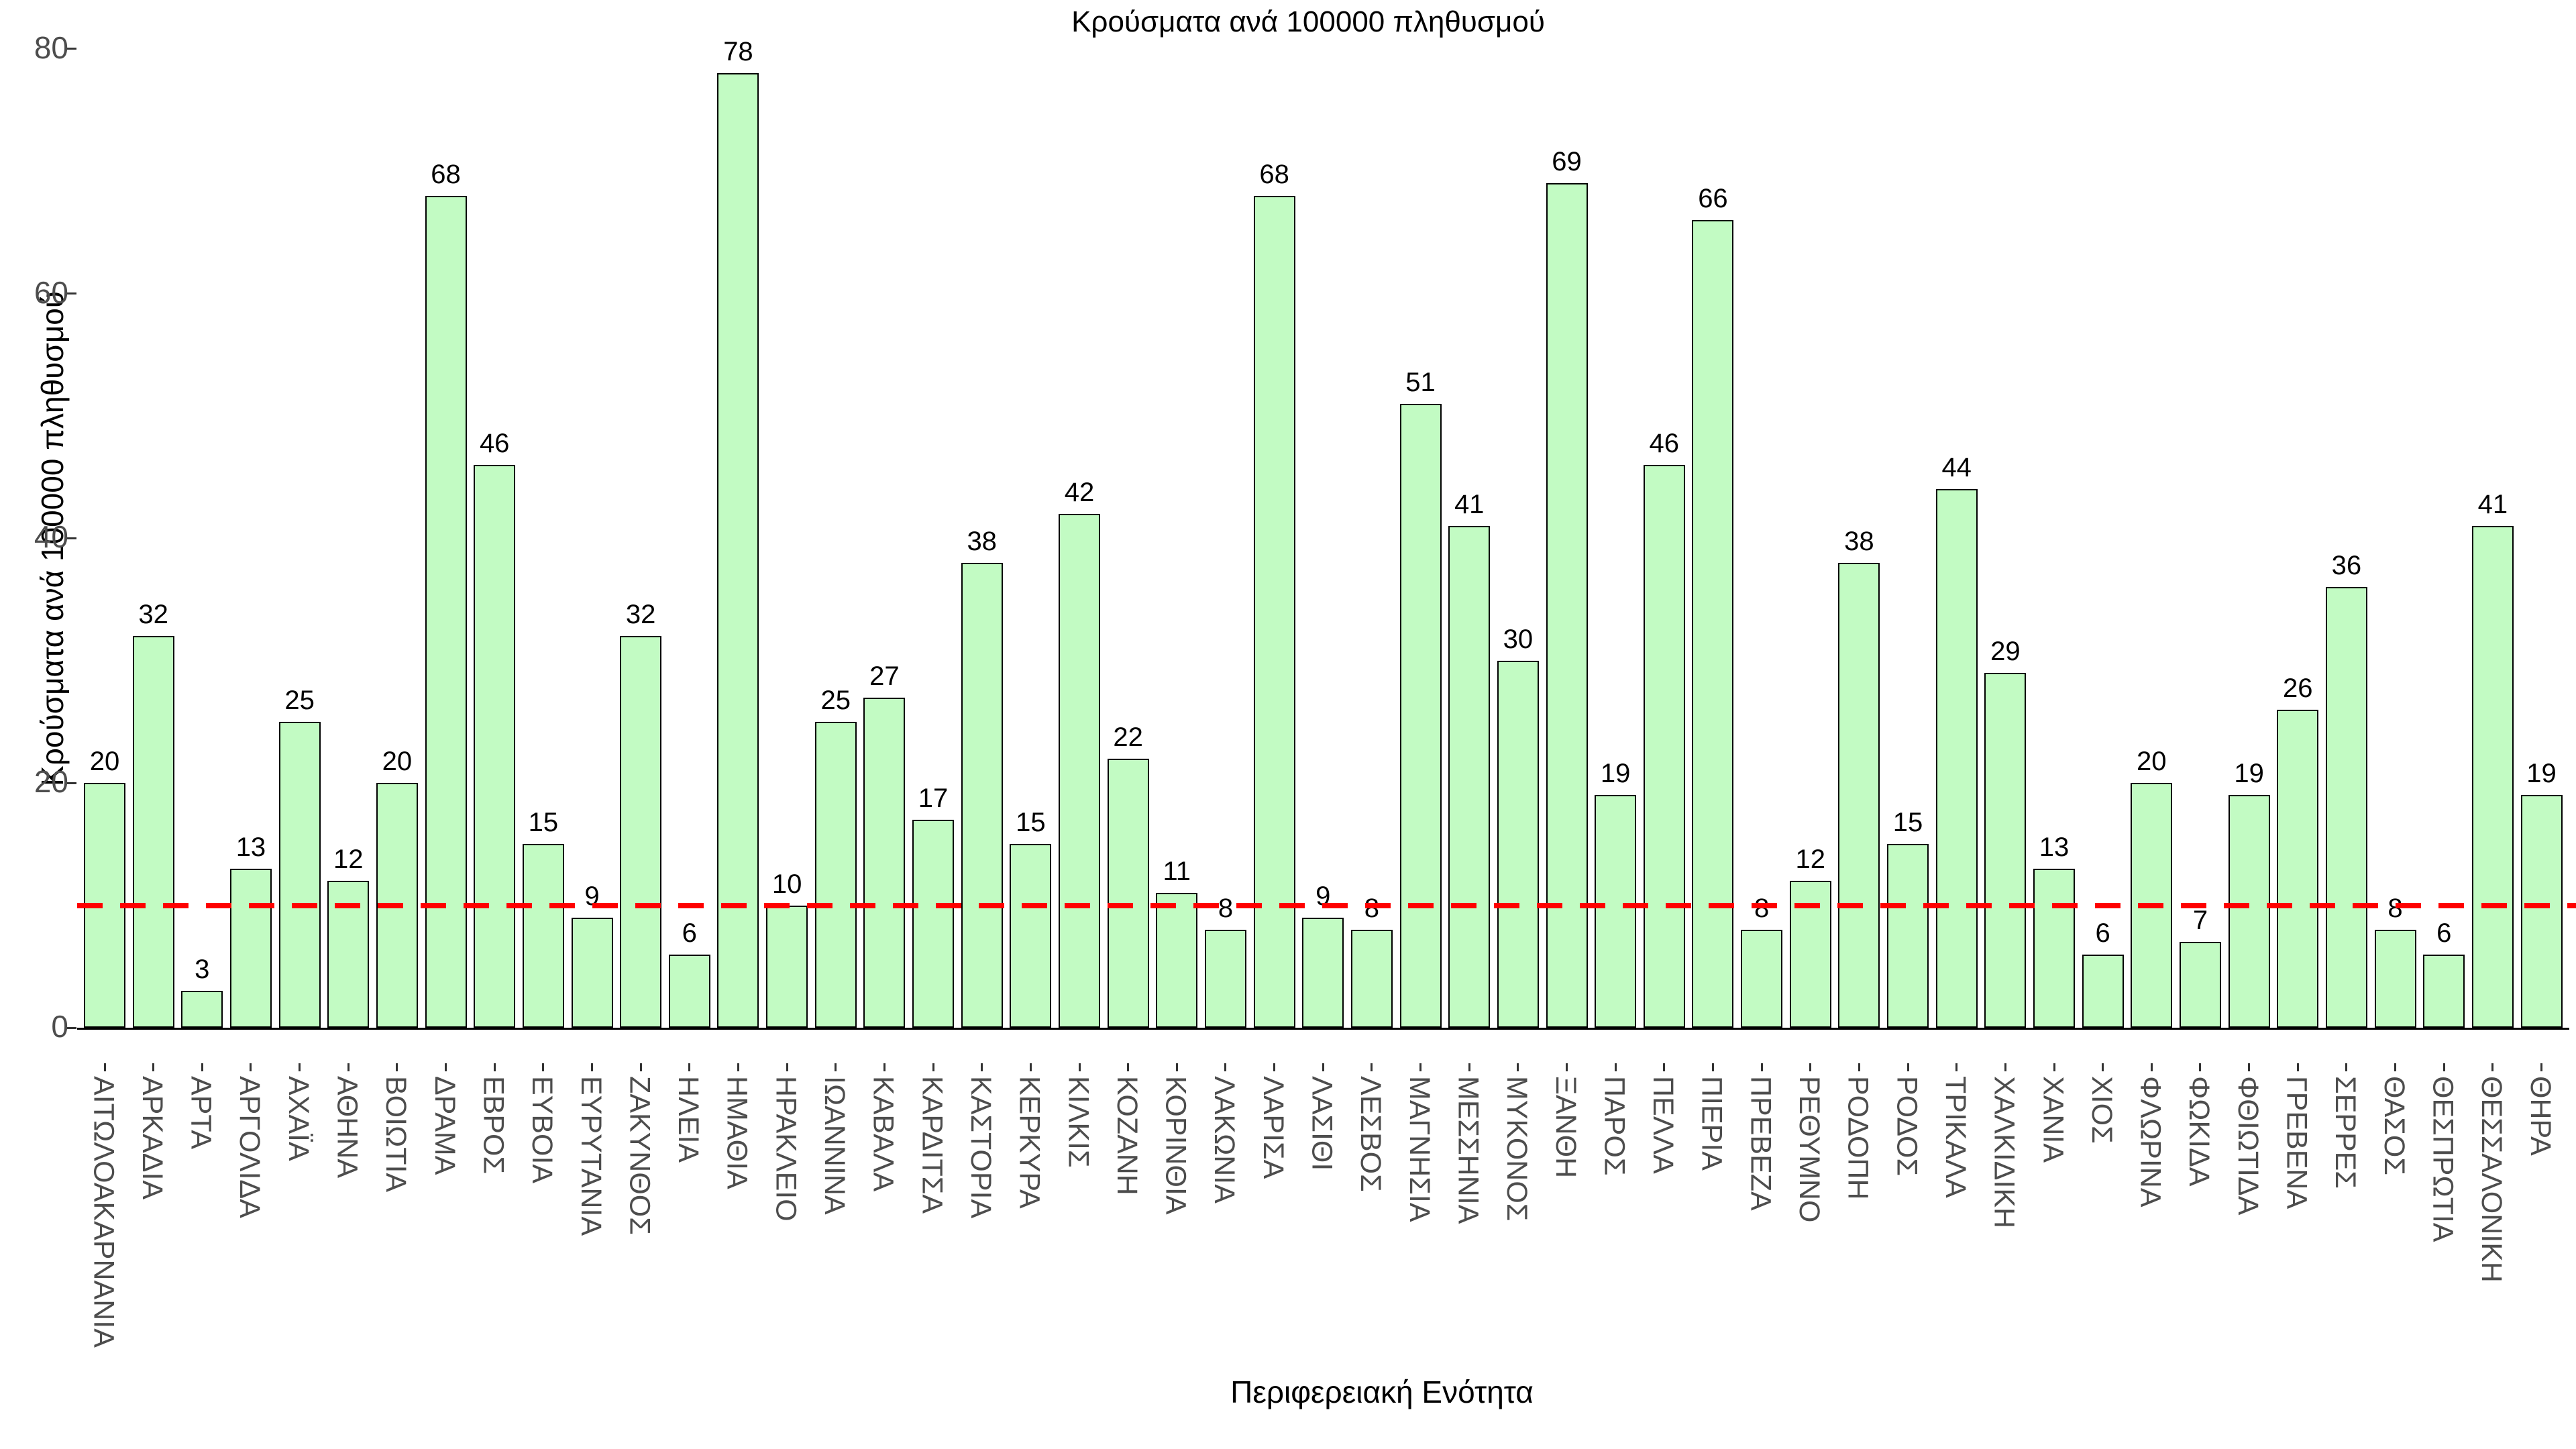  I want to click on x-axis-line, so click(1323, 1029).